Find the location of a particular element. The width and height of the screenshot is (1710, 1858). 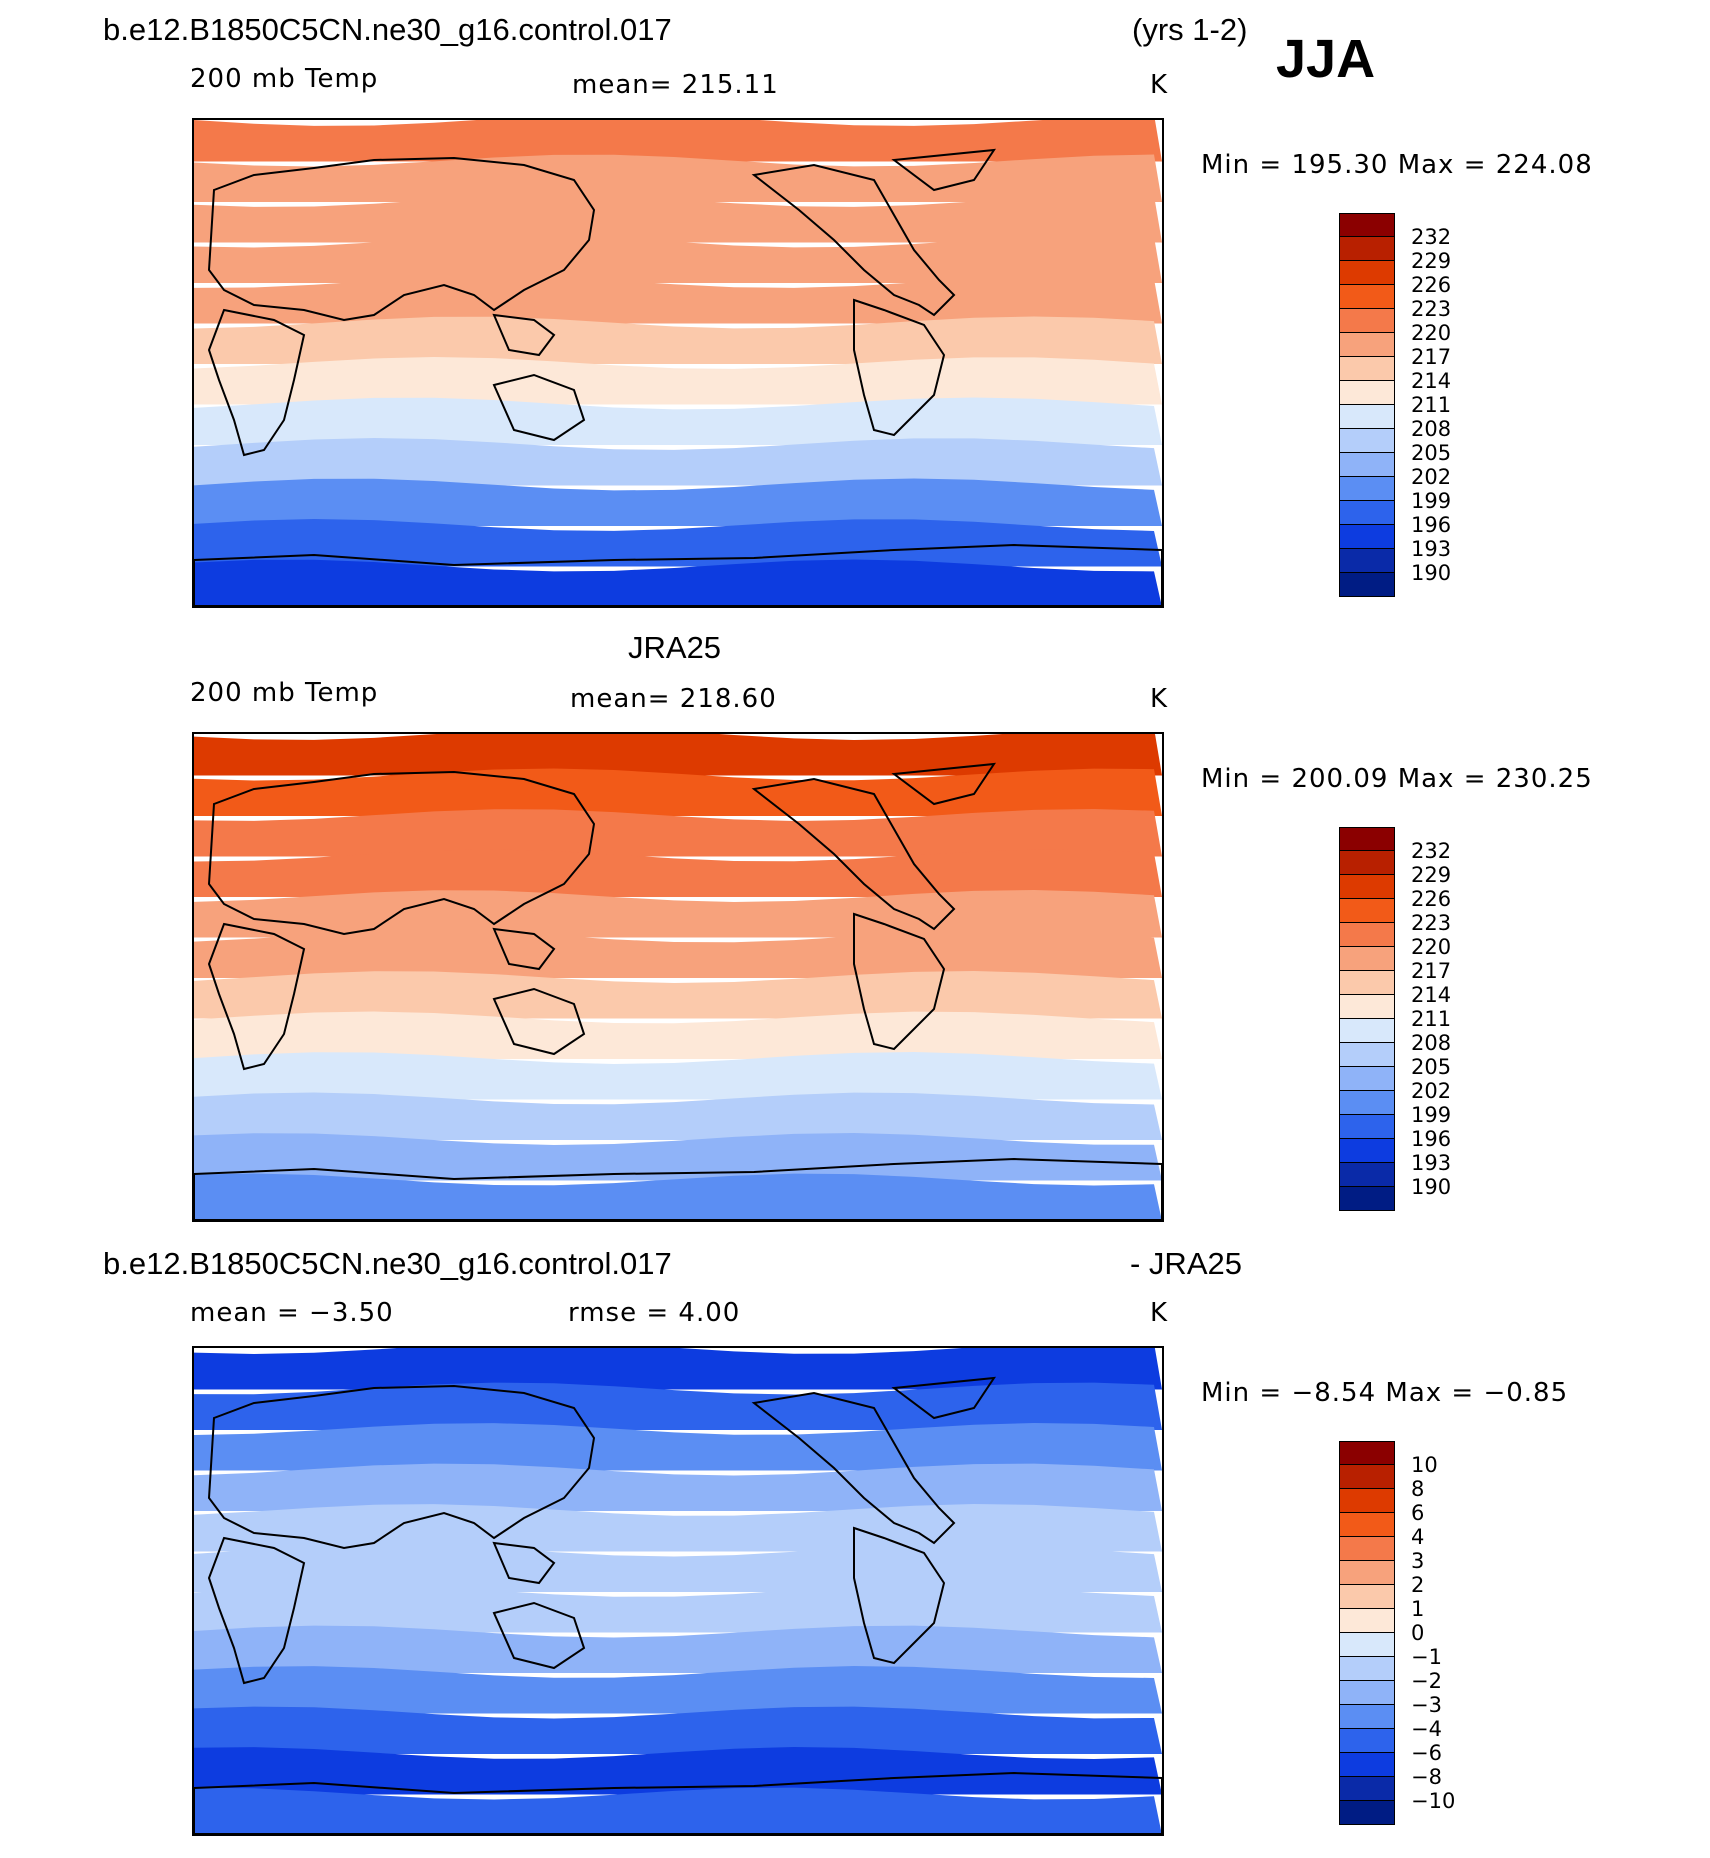

panel1-units: K is located at coordinates (1159, 85).